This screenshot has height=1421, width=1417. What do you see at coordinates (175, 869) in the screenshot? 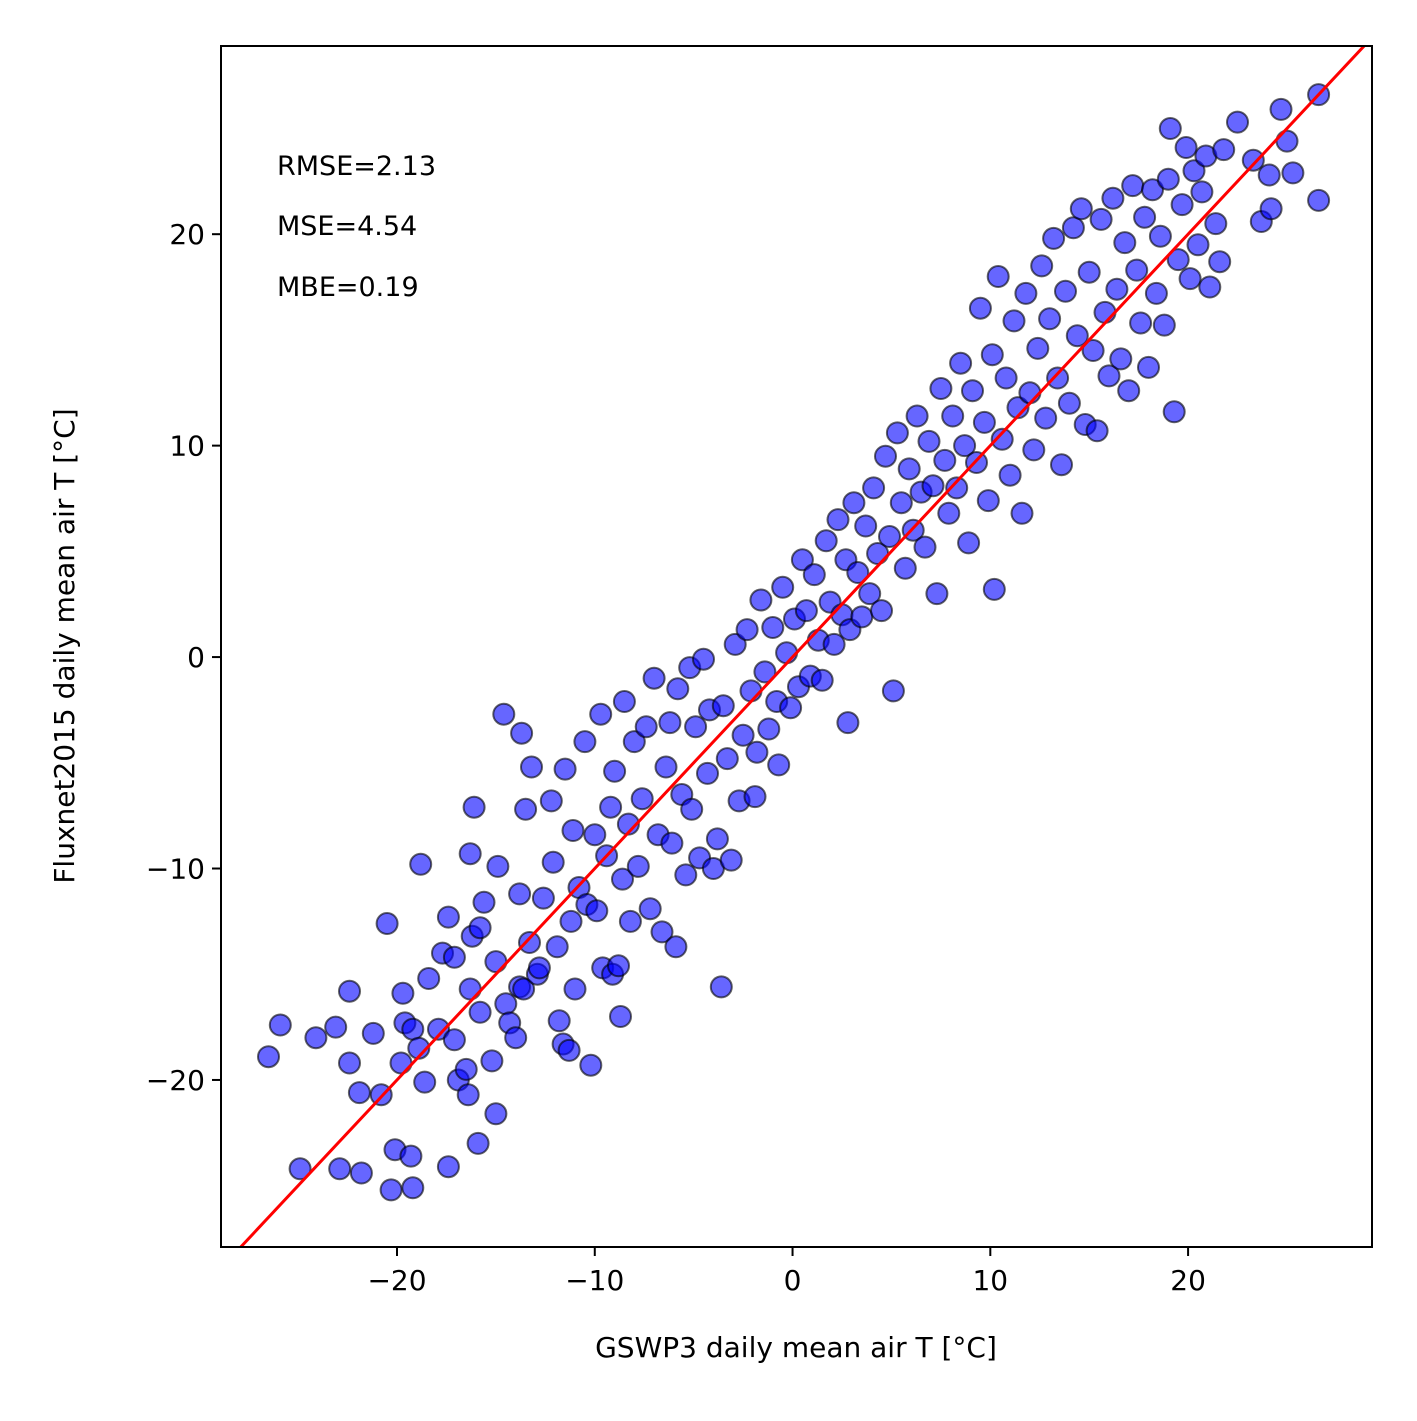
I see `y-tick-label-1: −10` at bounding box center [175, 869].